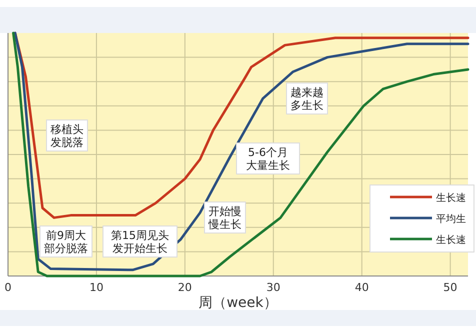  I want to click on annotation: 开始慢慢生长, so click(225, 218).